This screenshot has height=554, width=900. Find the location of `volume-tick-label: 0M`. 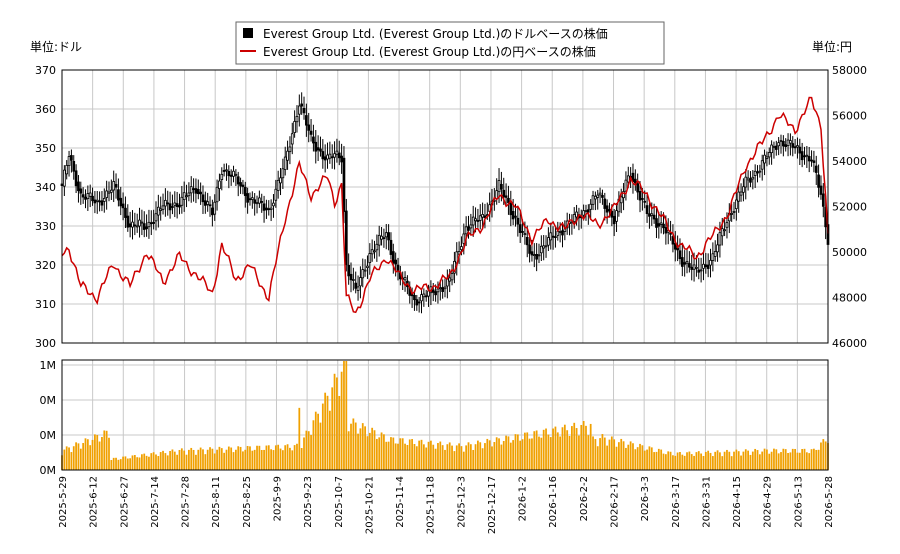

volume-tick-label: 0M is located at coordinates (48, 400).